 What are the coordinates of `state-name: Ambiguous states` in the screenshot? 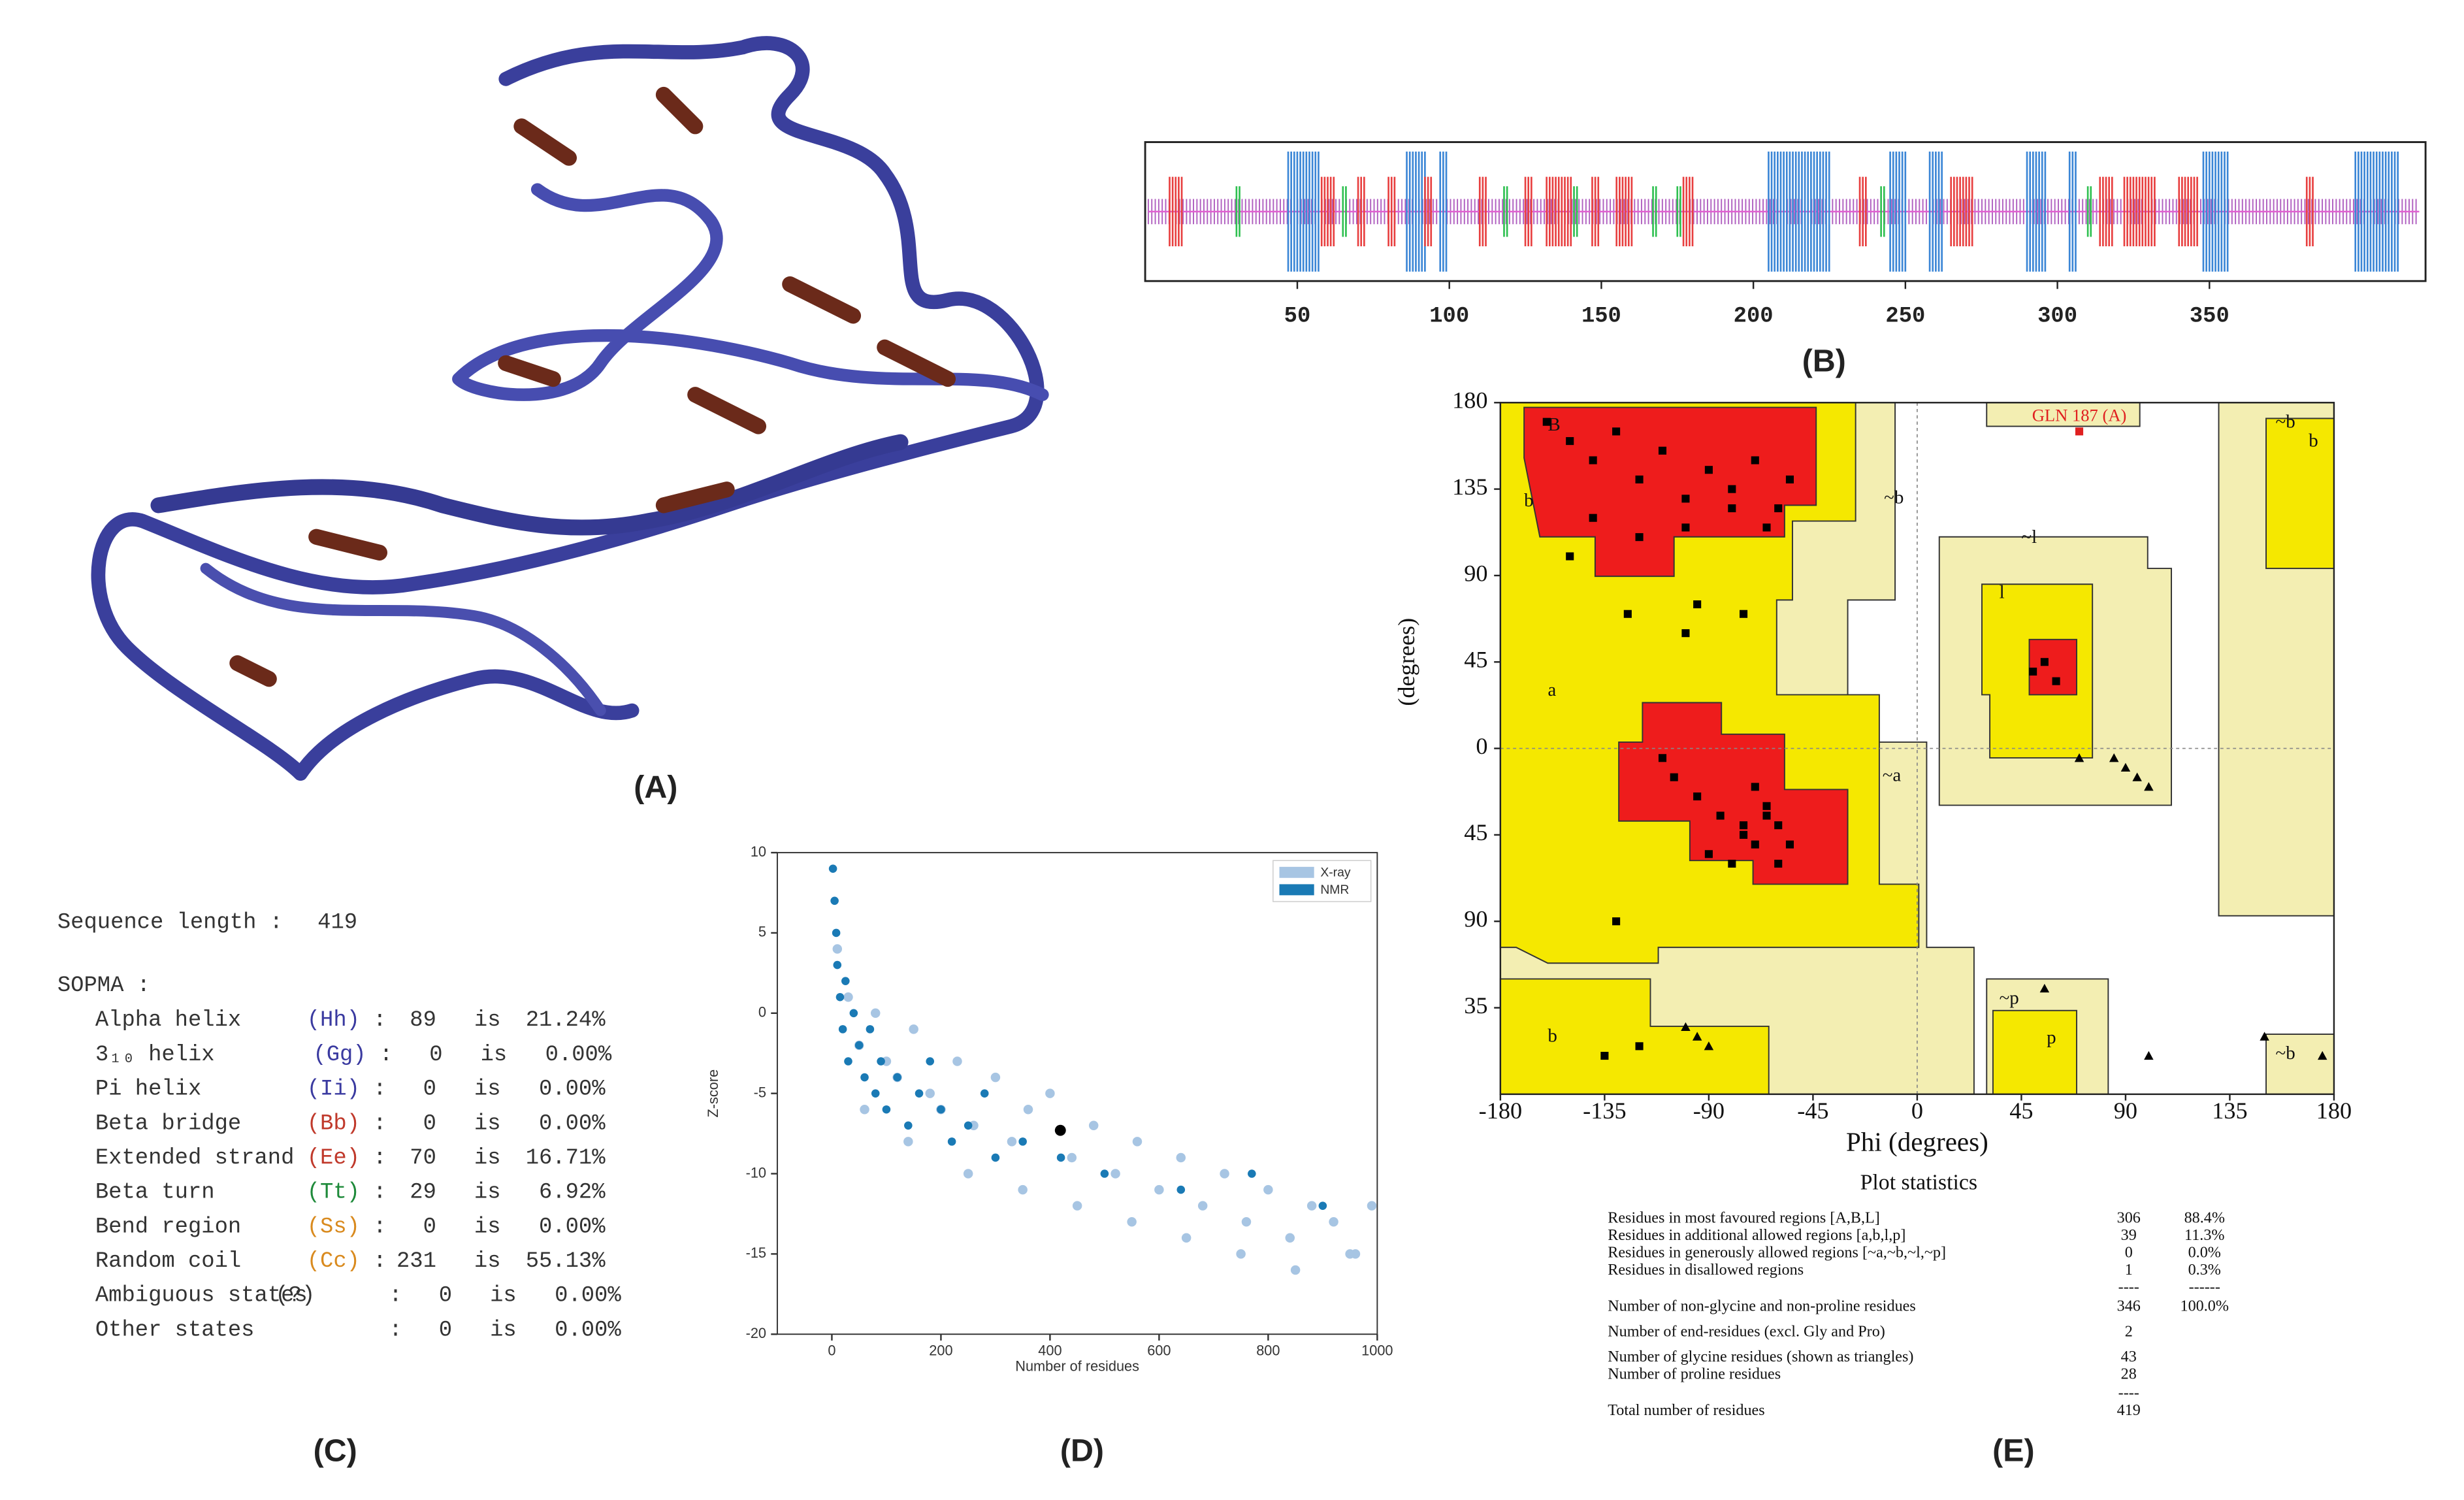 It's located at (201, 1296).